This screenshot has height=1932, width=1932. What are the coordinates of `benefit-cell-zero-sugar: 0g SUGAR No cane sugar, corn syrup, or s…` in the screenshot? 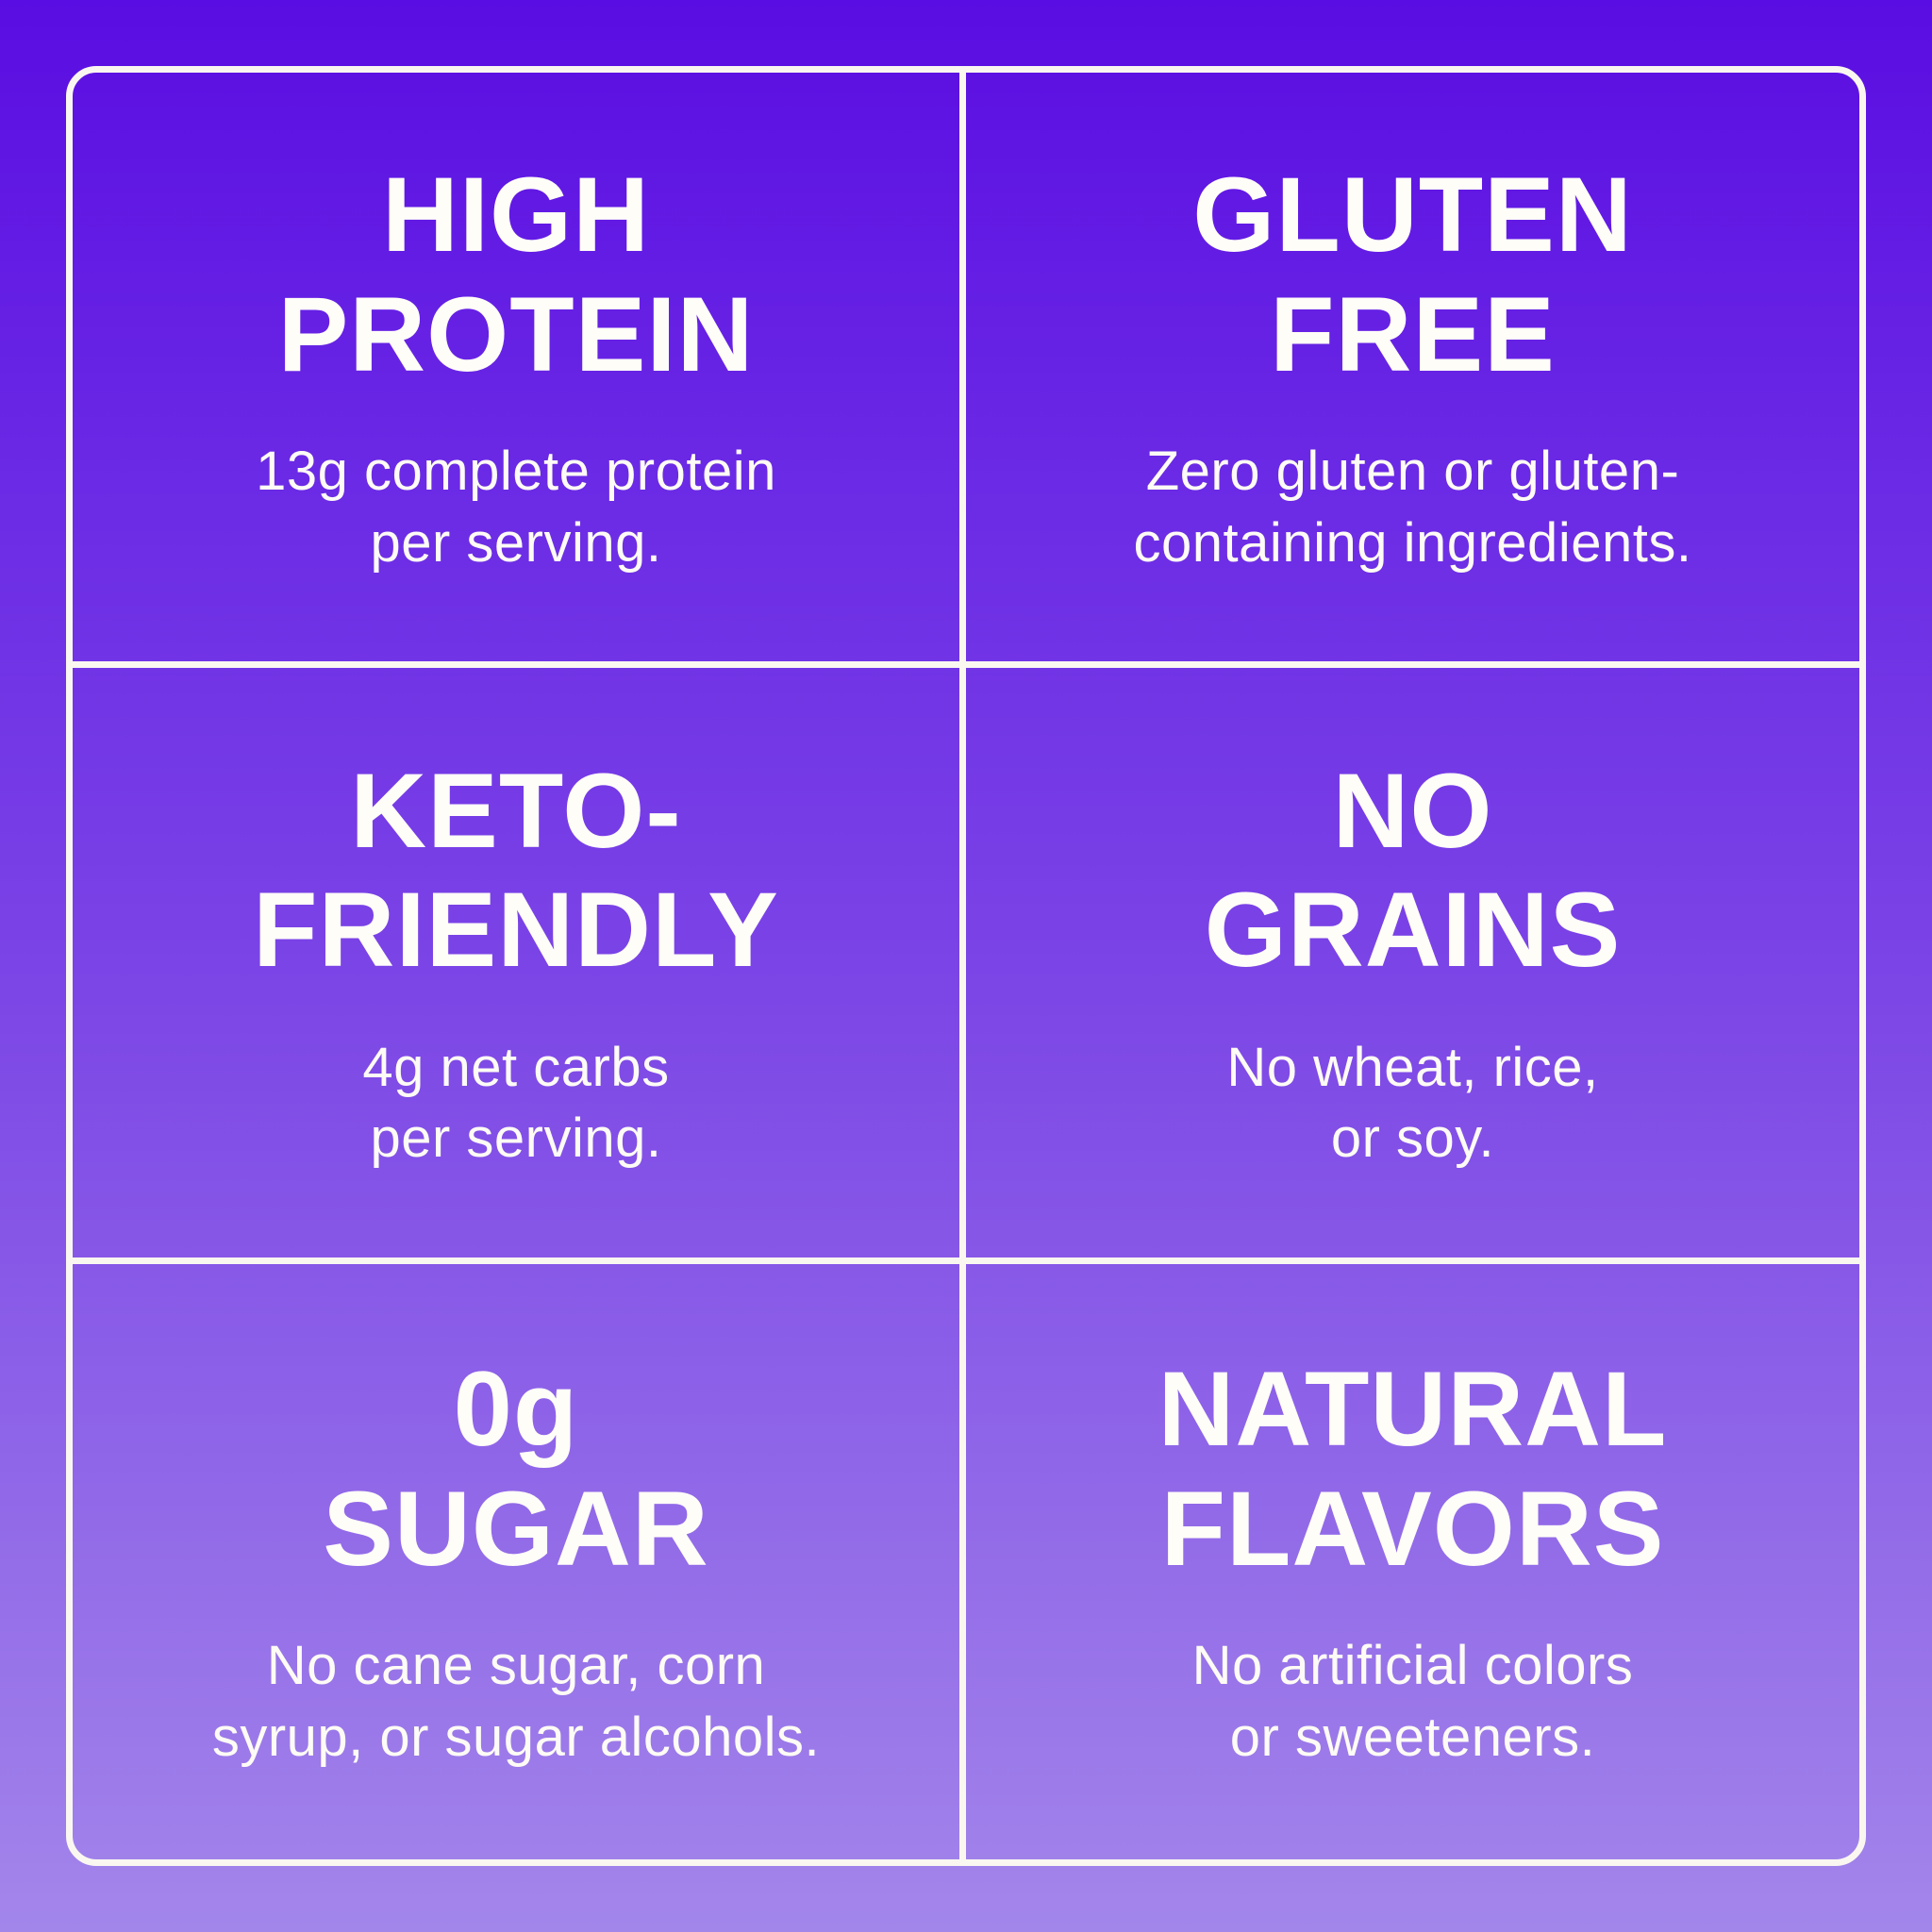 It's located at (519, 1561).